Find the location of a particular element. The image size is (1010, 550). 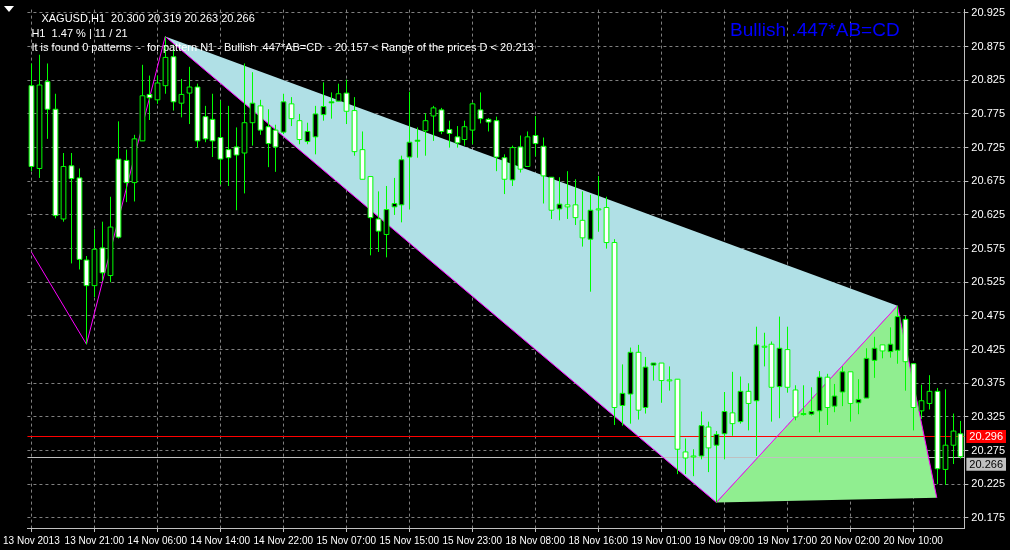

y-tick-label: 20.175 is located at coordinates (988, 516).